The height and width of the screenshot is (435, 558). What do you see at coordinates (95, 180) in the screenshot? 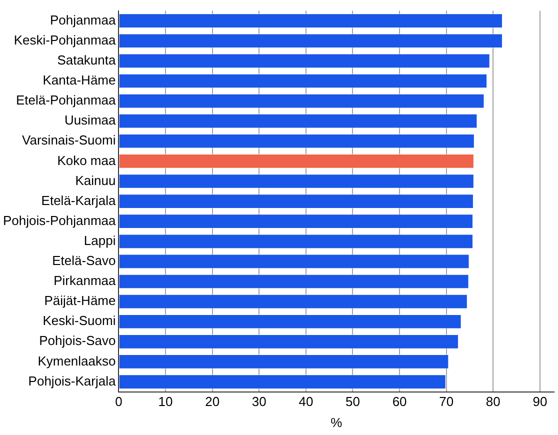
I see `y-tick-label: Kainuu` at bounding box center [95, 180].